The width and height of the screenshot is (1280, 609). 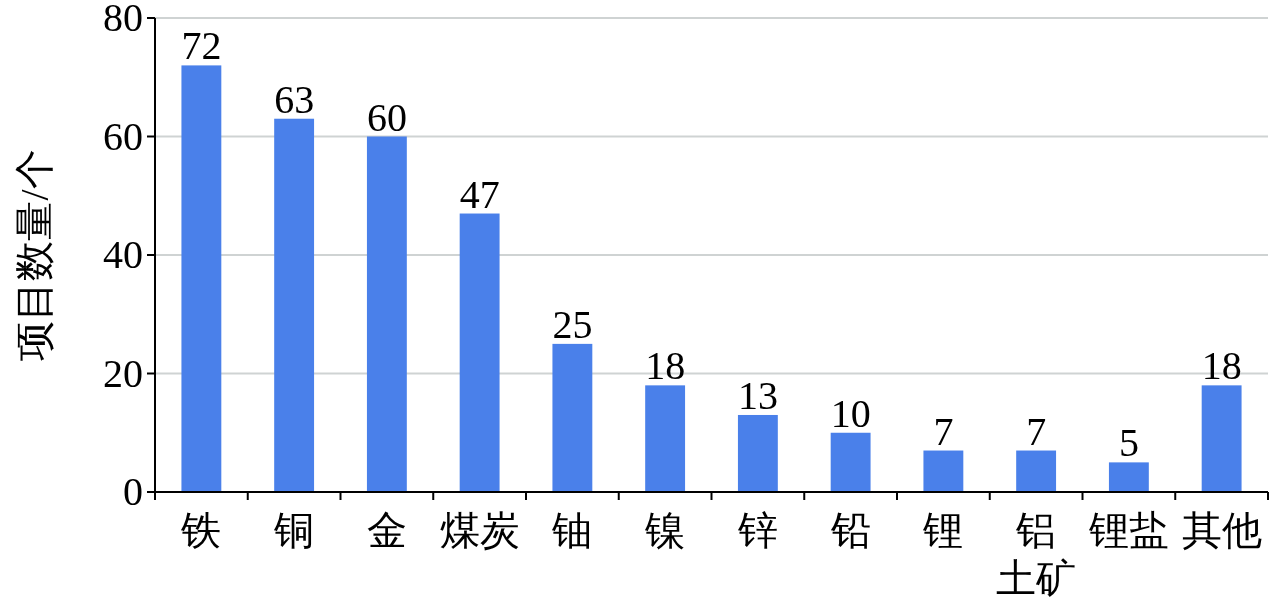 I want to click on data-label: 10, so click(x=850, y=413).